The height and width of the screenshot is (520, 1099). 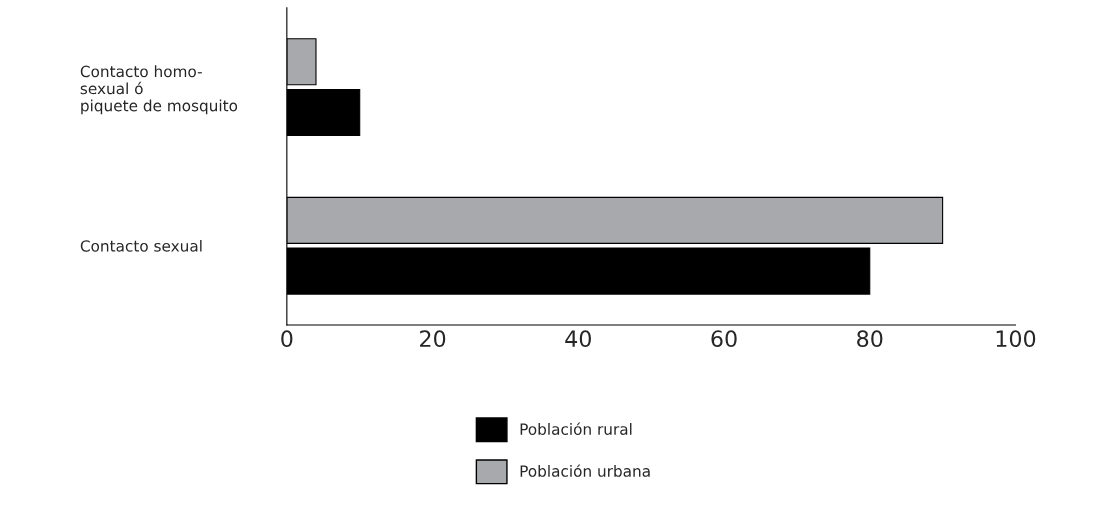 What do you see at coordinates (159, 90) in the screenshot?
I see `y-tick-label: Contacto homo- sexual ó piquete de mosquito` at bounding box center [159, 90].